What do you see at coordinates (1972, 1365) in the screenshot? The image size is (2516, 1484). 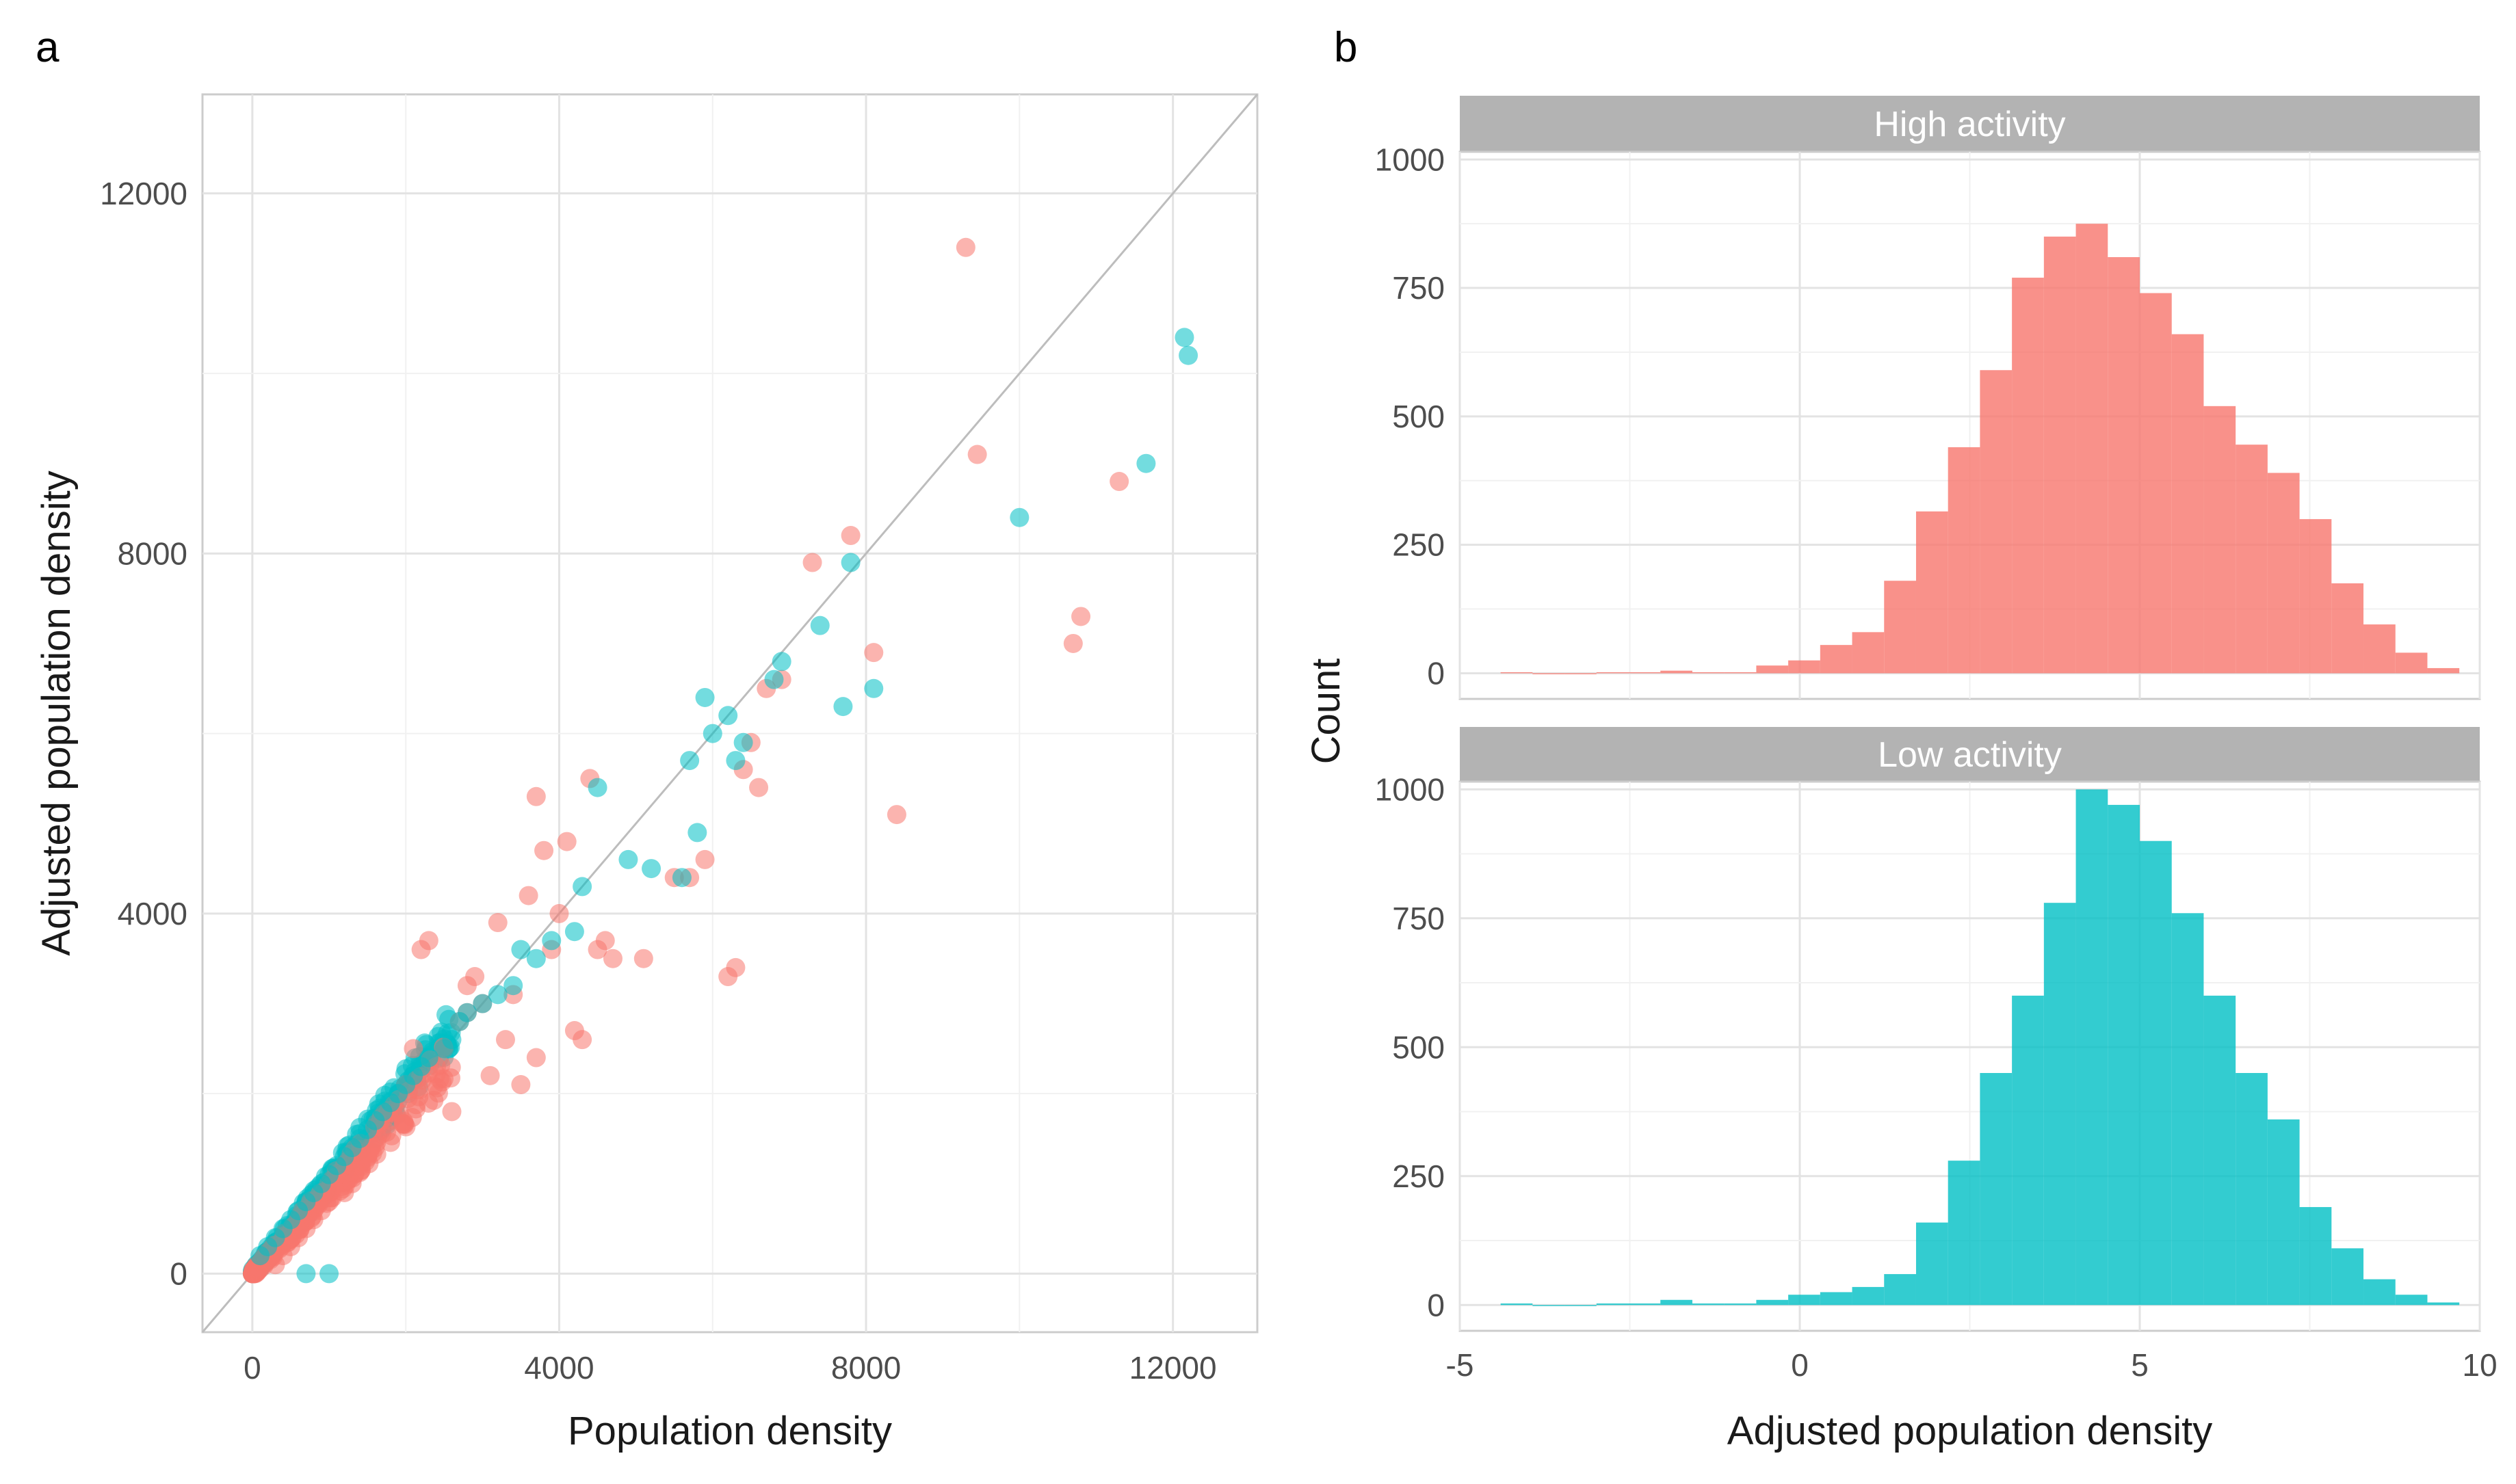 I see `panel-b-x-tick-labels: -5 0 5 10` at bounding box center [1972, 1365].